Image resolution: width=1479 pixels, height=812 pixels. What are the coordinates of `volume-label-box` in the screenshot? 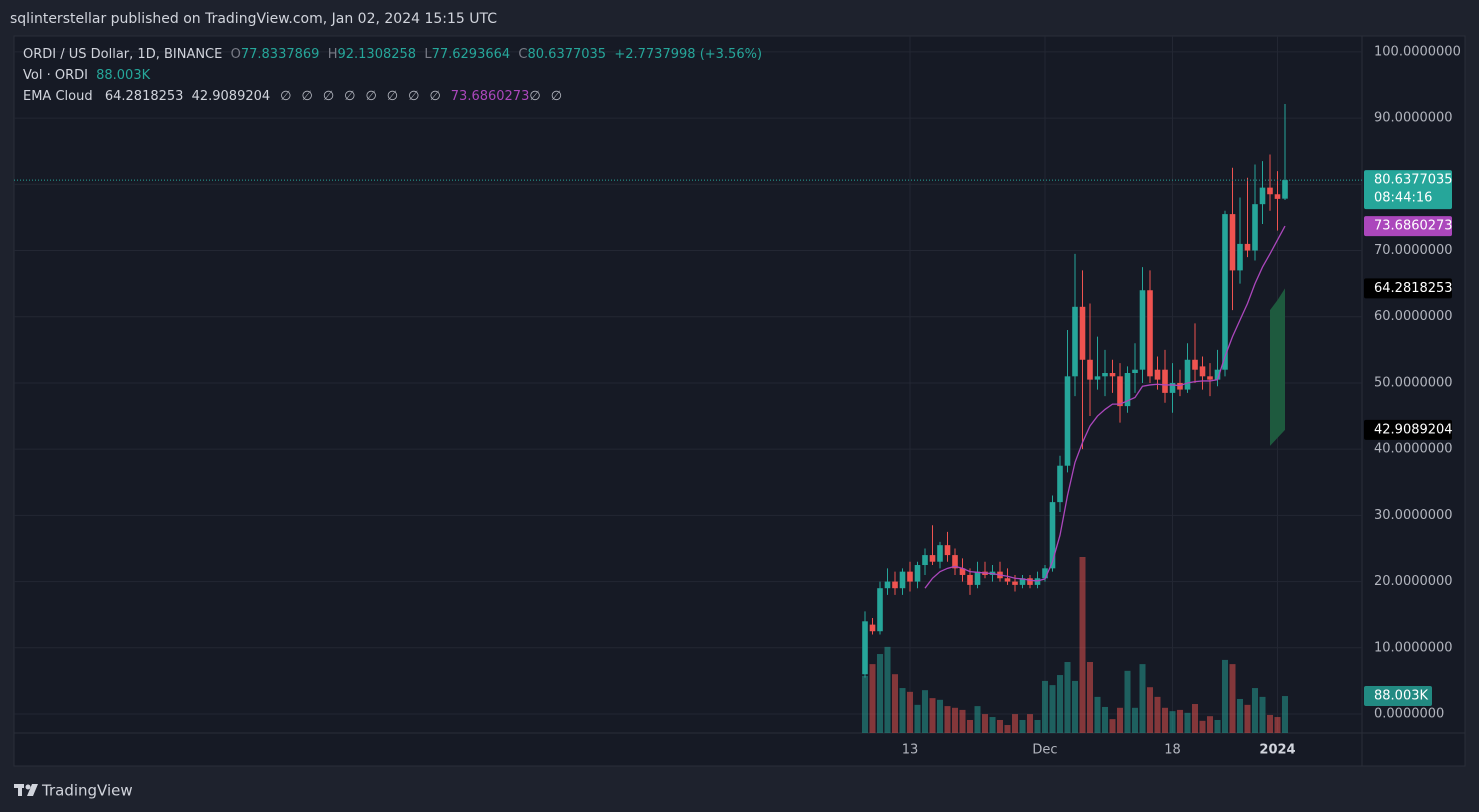 It's located at (1398, 696).